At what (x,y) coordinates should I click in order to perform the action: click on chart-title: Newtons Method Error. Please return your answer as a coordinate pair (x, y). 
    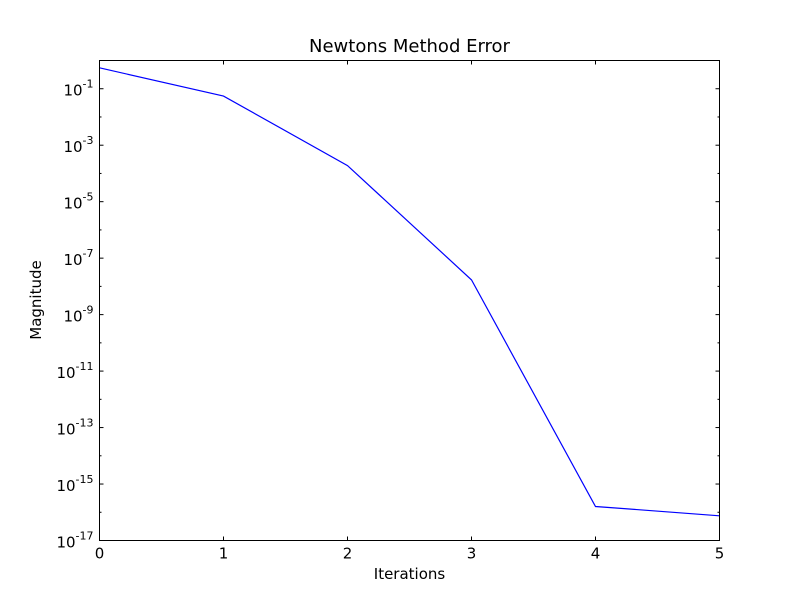
    Looking at the image, I should click on (410, 46).